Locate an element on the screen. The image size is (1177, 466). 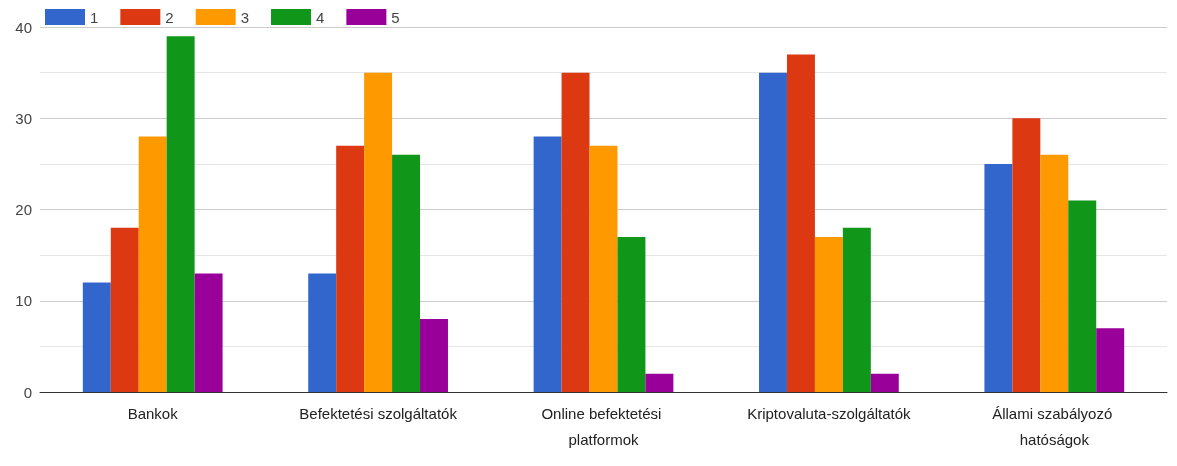
y-tick-label: 0 is located at coordinates (27, 392).